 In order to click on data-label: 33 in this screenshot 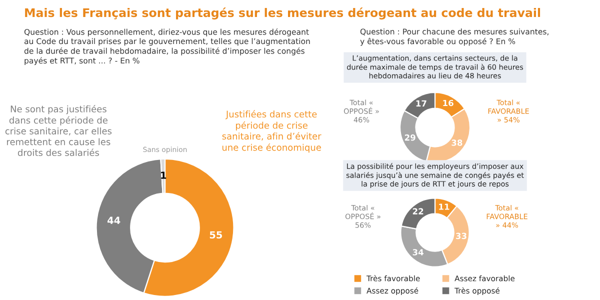, I will do `click(461, 236)`.